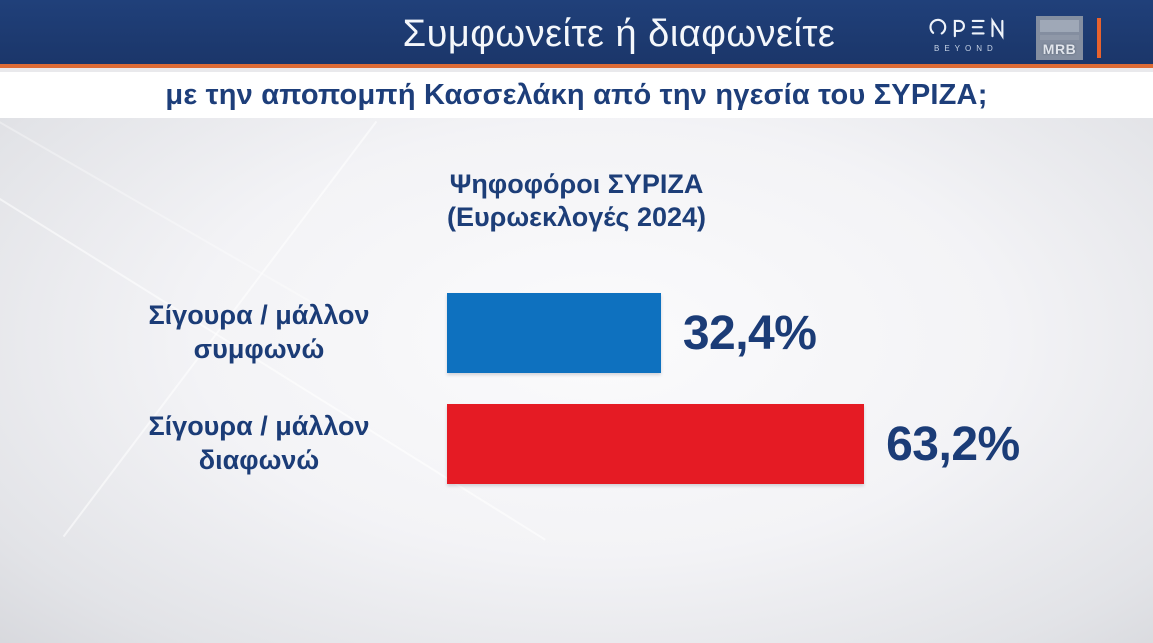 Image resolution: width=1153 pixels, height=643 pixels. What do you see at coordinates (1099, 38) in the screenshot?
I see `orange-divider` at bounding box center [1099, 38].